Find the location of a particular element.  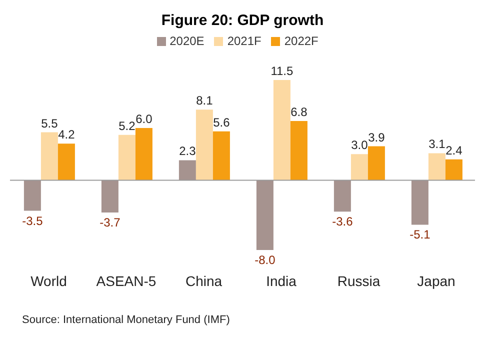

data-label: 6.8 is located at coordinates (299, 111).